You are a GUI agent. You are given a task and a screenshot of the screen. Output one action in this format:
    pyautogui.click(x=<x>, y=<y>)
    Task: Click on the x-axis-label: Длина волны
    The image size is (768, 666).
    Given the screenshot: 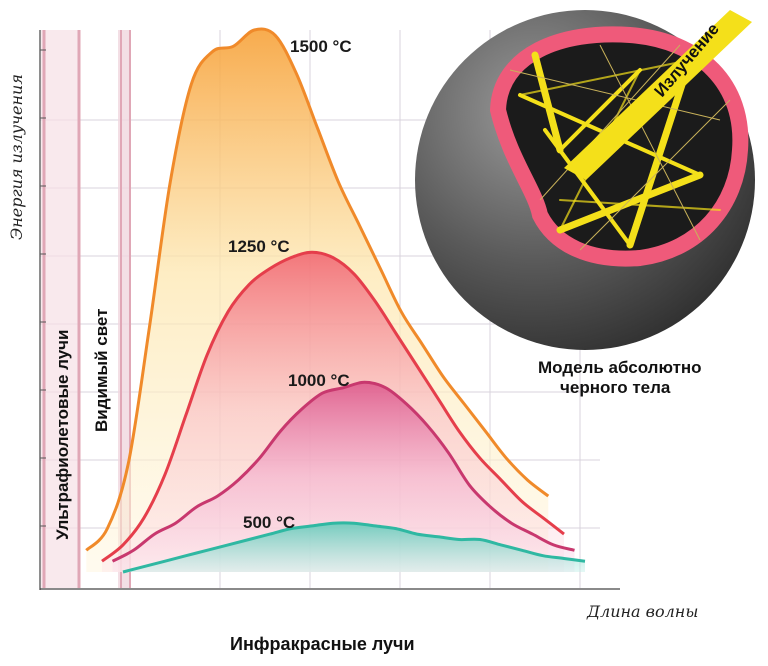 What is the action you would take?
    pyautogui.click(x=642, y=611)
    